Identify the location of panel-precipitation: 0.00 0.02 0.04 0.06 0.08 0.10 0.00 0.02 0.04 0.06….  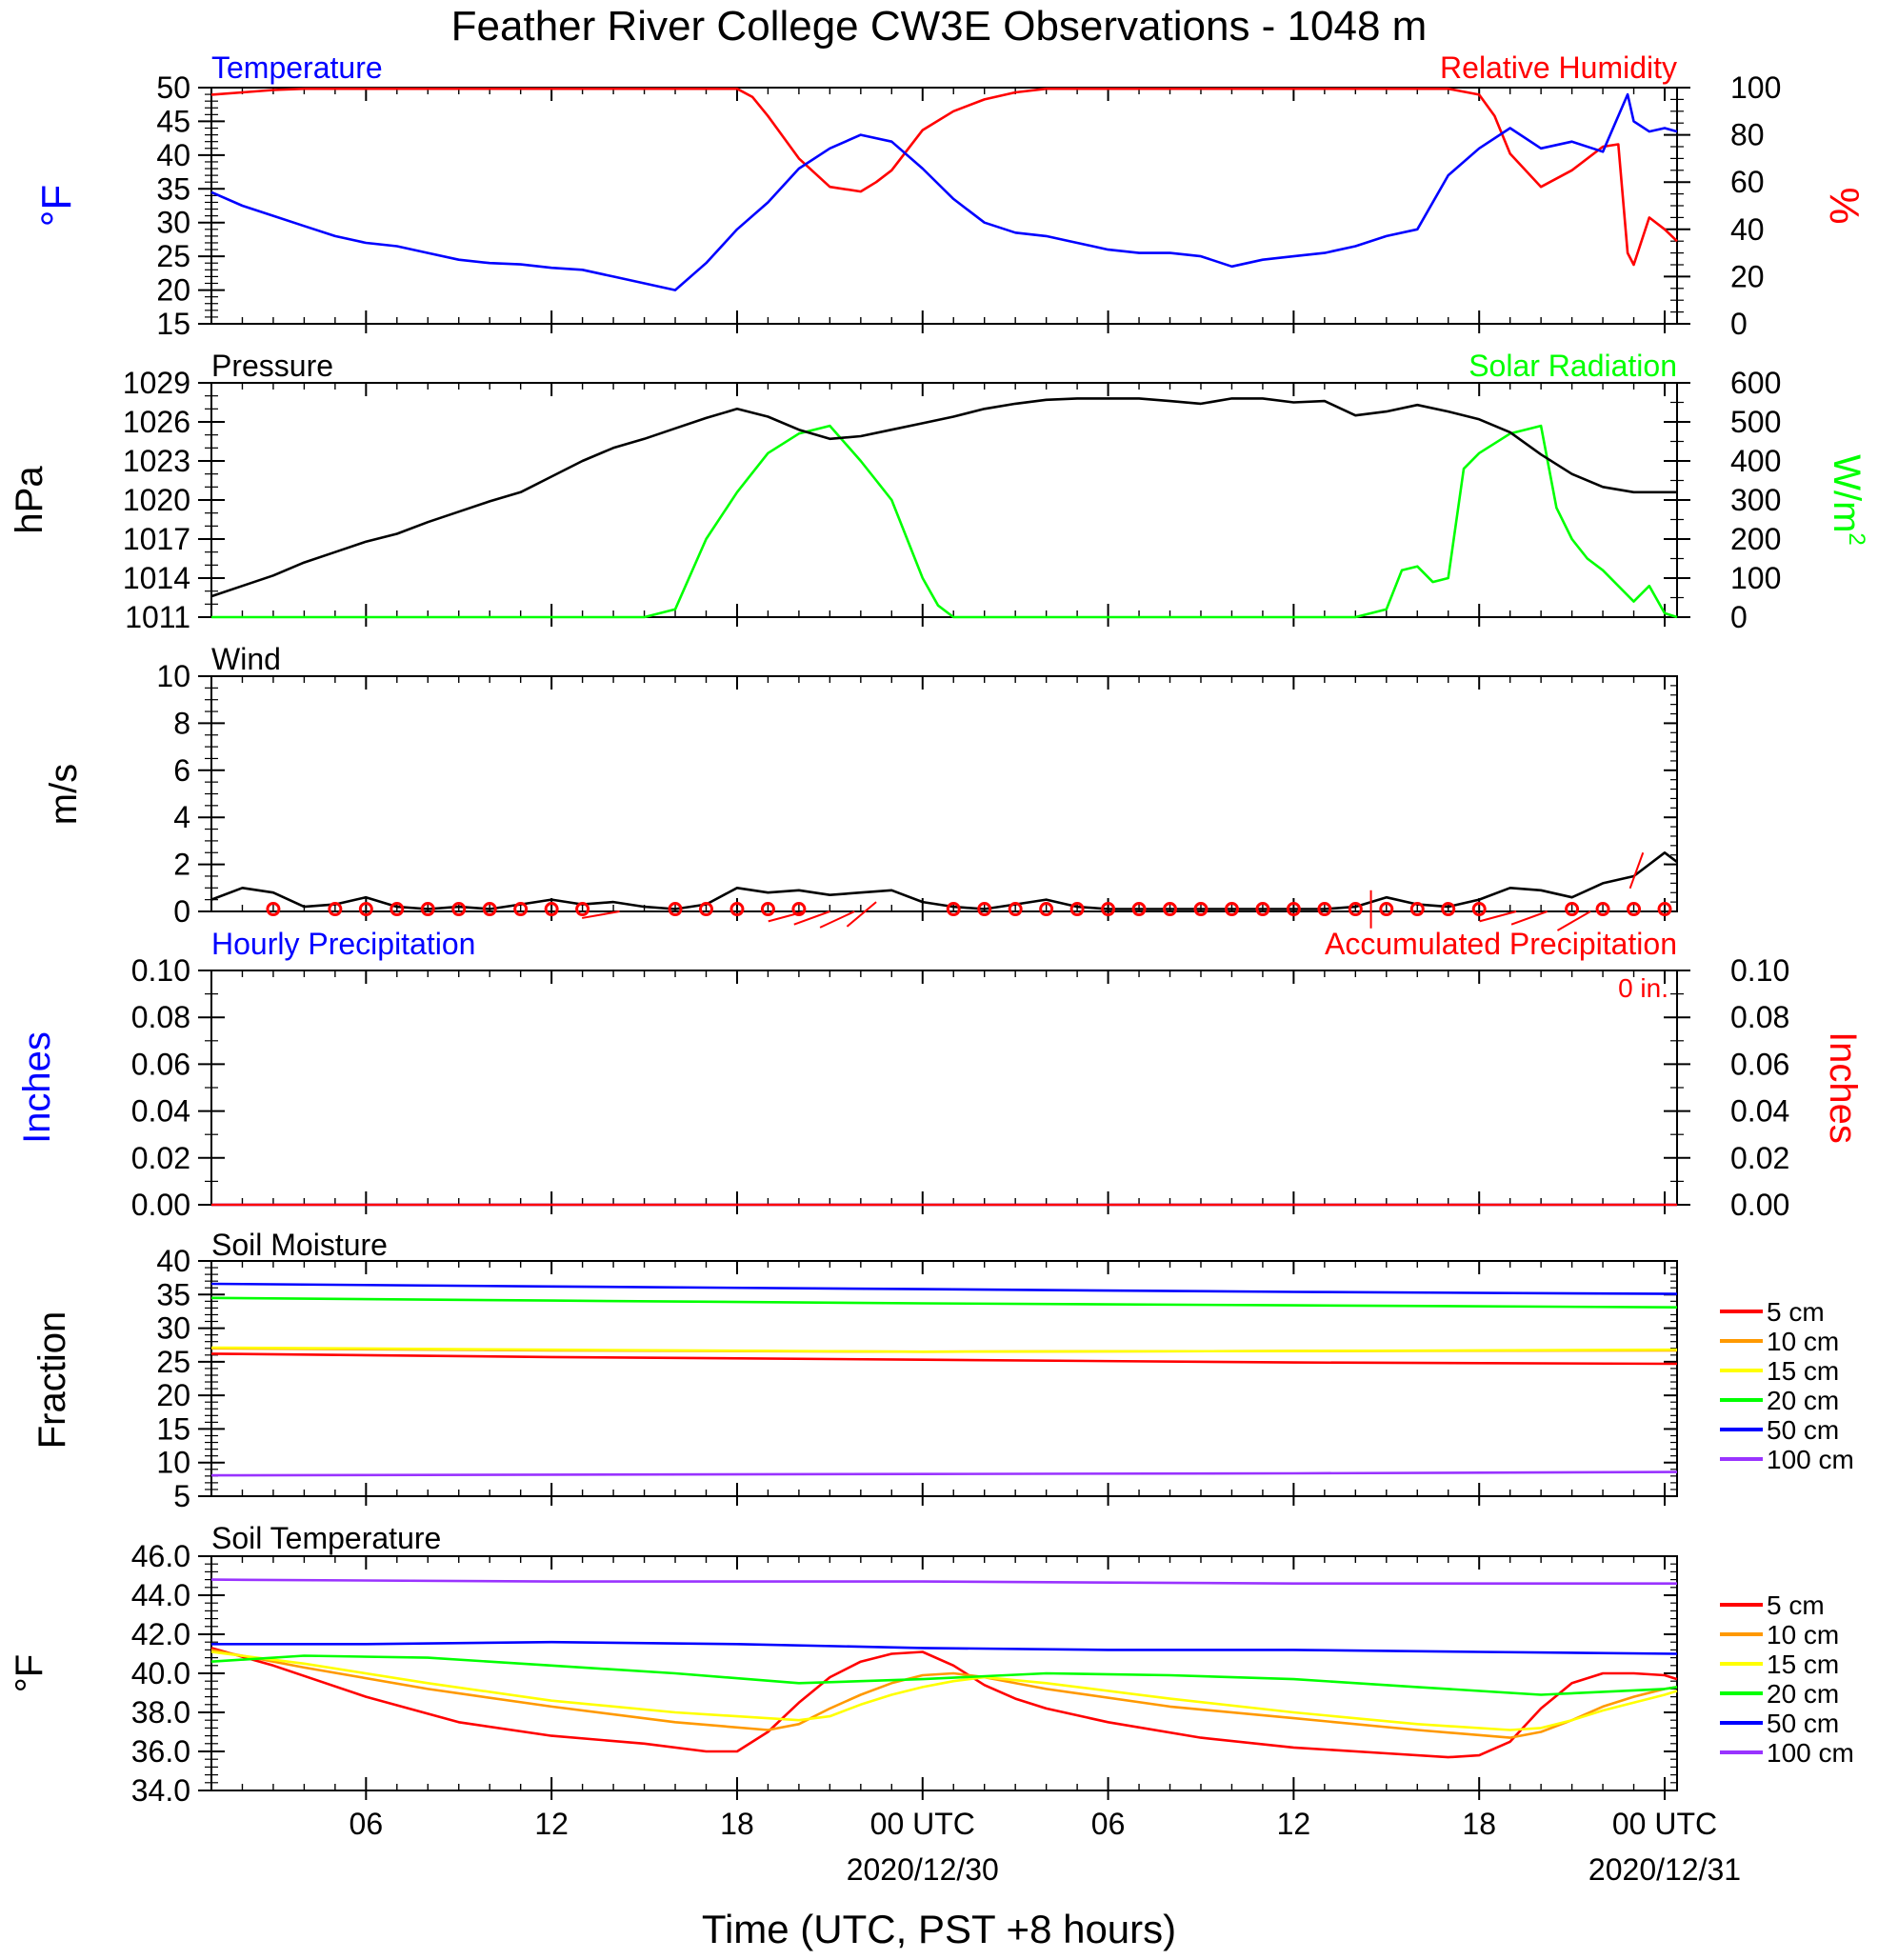
(940, 1074).